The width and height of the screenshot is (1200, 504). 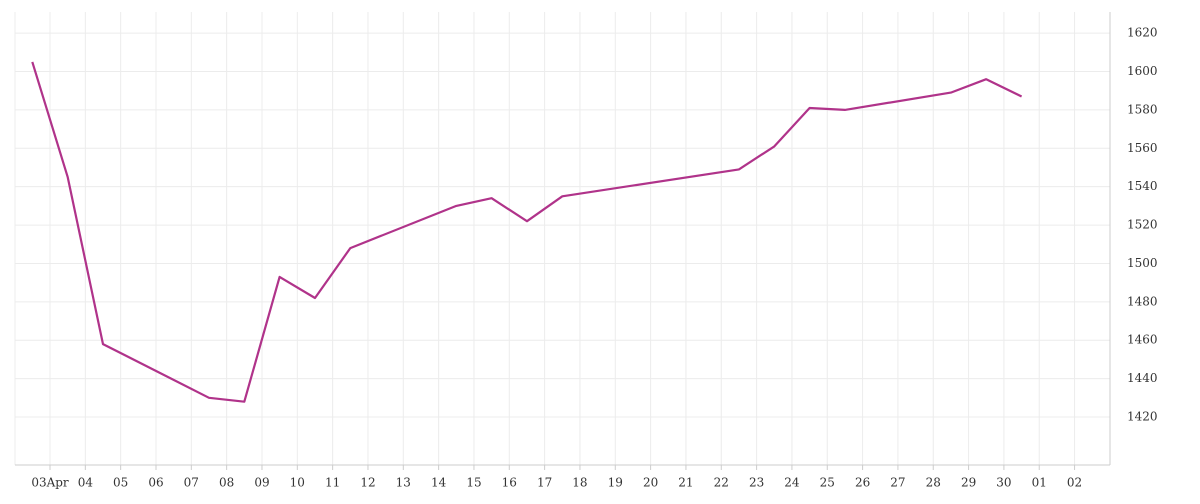 What do you see at coordinates (1142, 263) in the screenshot?
I see `y-tick-label: 1500` at bounding box center [1142, 263].